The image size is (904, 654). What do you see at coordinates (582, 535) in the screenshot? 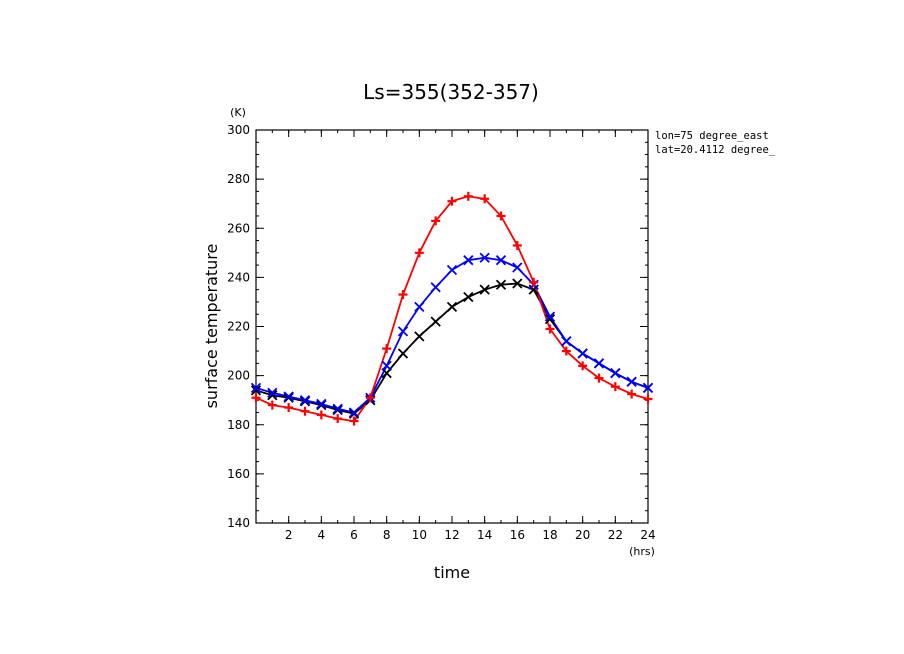
I see `x-tick-label: 20` at bounding box center [582, 535].